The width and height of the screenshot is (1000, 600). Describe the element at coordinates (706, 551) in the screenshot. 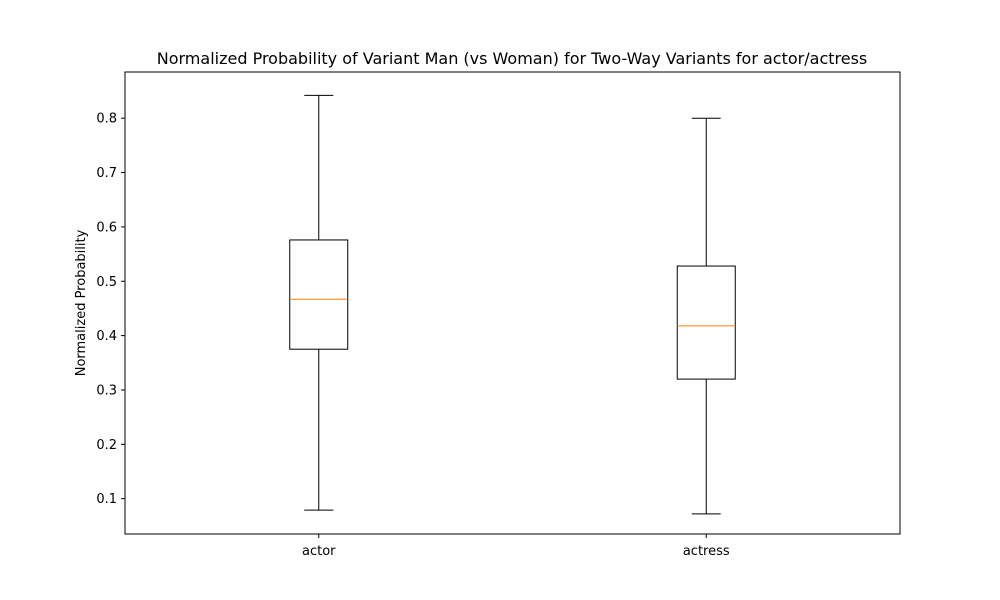

I see `x-tick-label: actress` at that location.